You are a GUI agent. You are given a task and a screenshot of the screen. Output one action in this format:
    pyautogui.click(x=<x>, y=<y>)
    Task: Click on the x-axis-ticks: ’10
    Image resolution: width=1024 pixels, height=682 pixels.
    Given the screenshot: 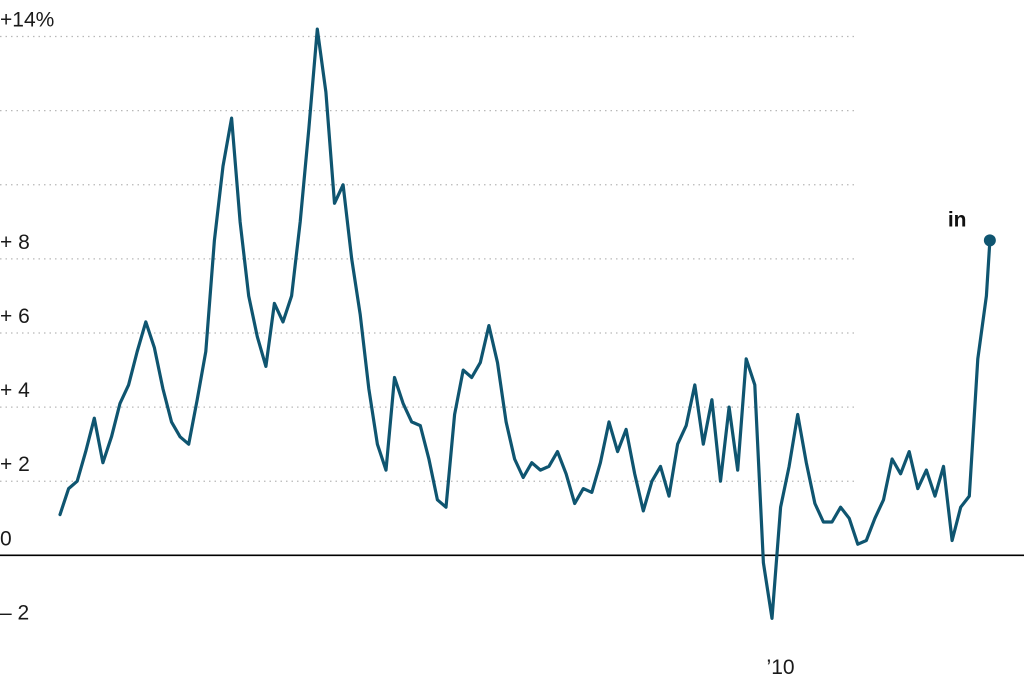 What is the action you would take?
    pyautogui.click(x=781, y=667)
    